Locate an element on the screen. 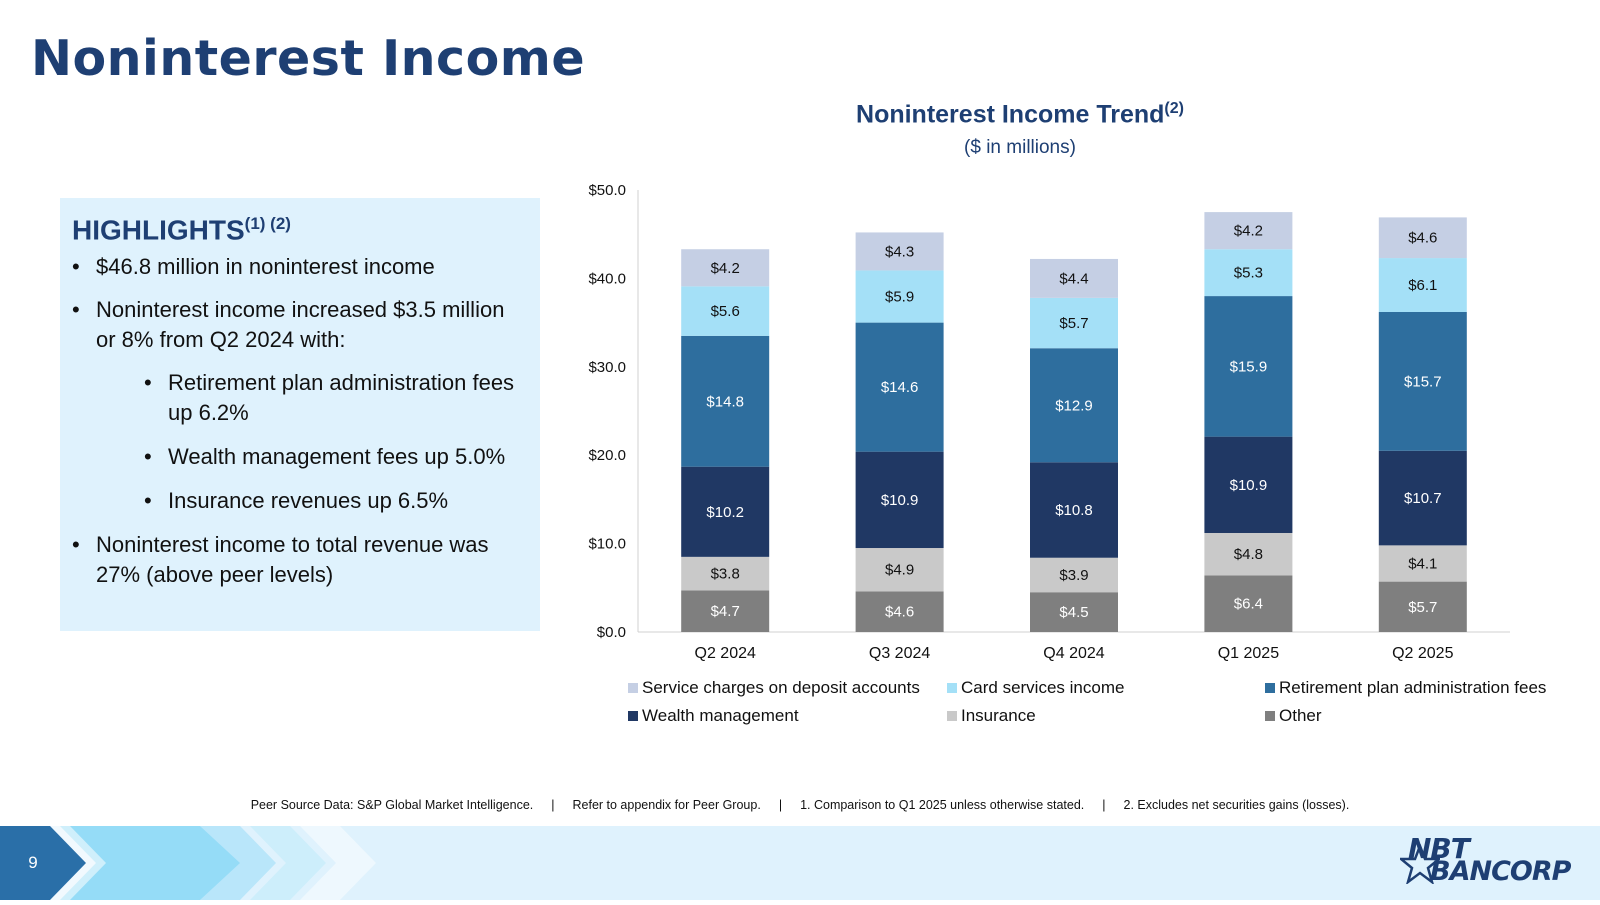 This screenshot has height=905, width=1600. data-label: $4.8 is located at coordinates (1248, 554).